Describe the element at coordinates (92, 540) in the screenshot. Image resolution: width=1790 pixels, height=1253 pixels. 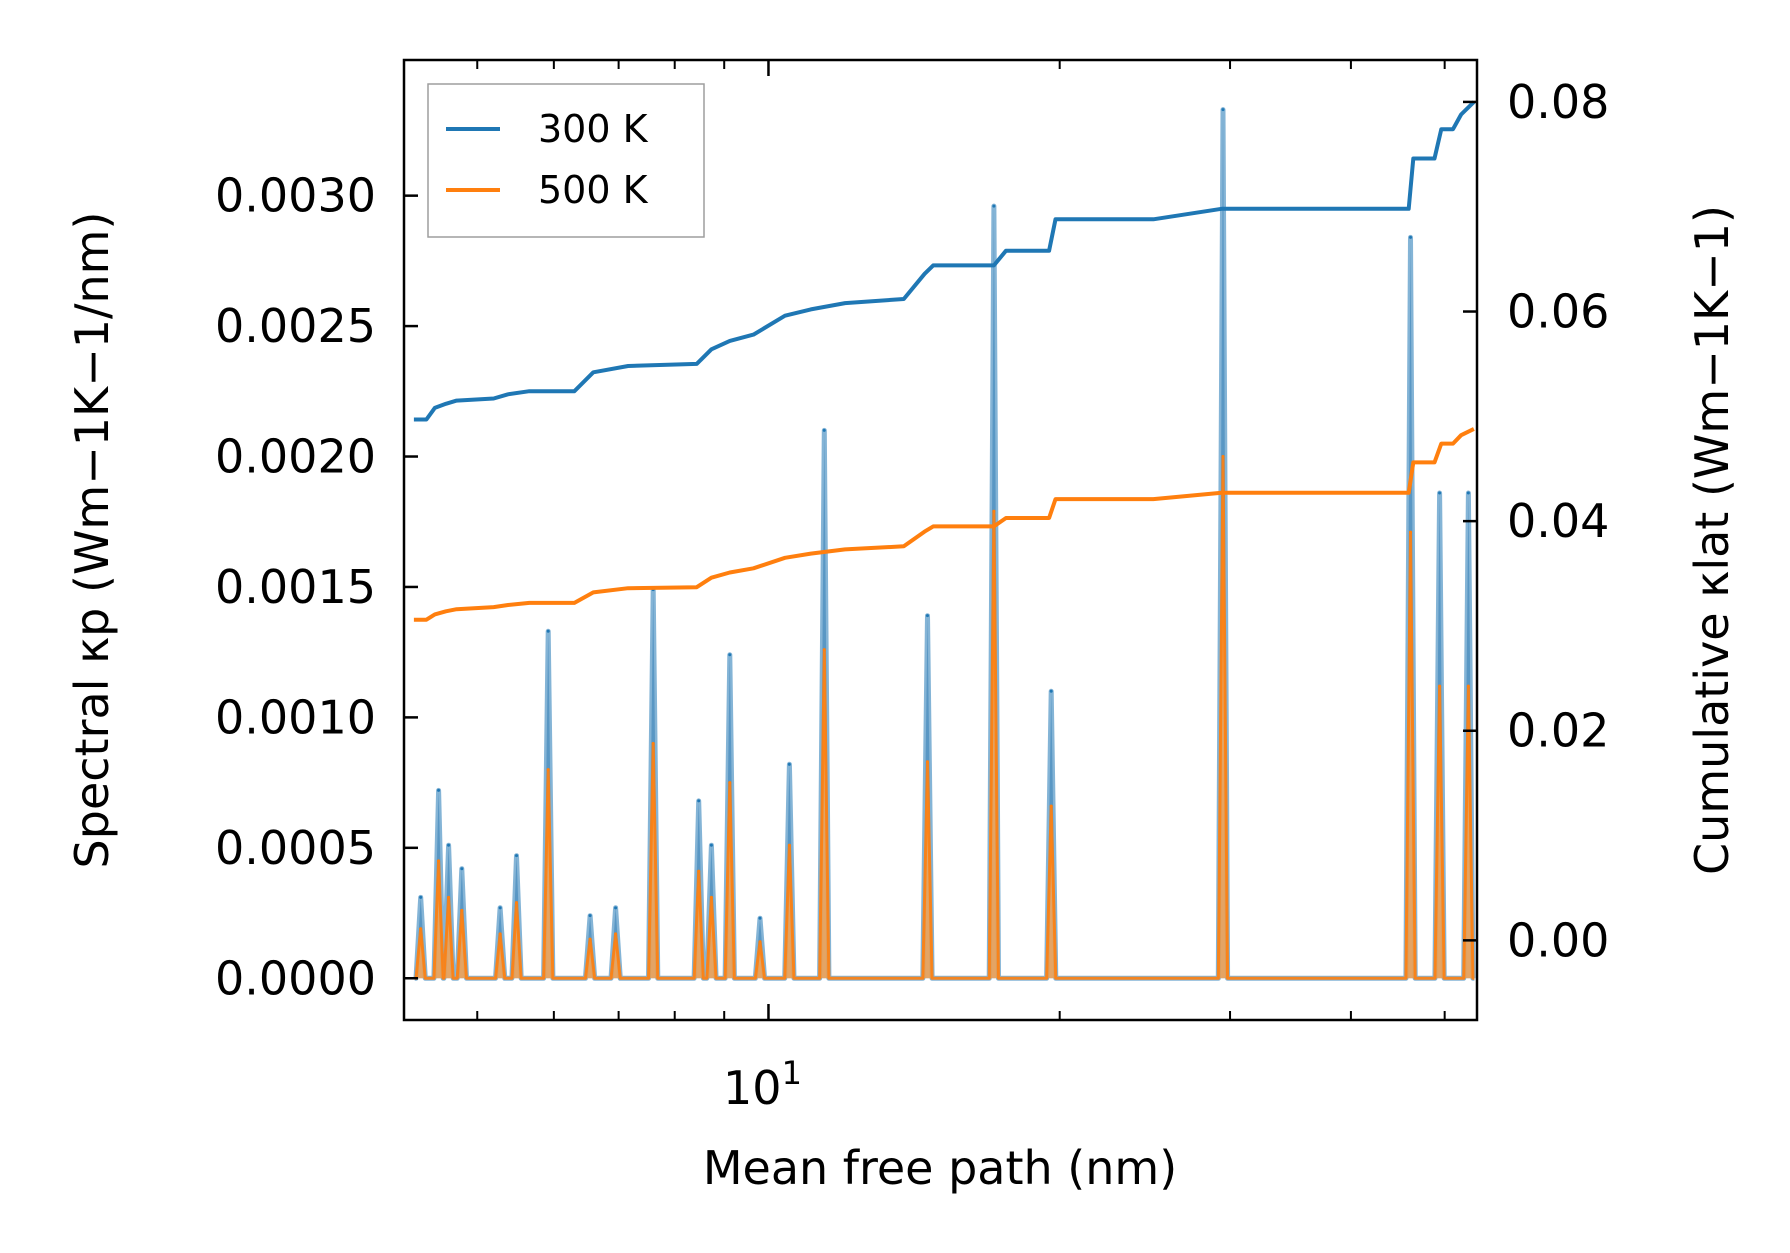
I see `y-axis-label-left: Spectral κp (Wm−1K−1/nm)` at that location.